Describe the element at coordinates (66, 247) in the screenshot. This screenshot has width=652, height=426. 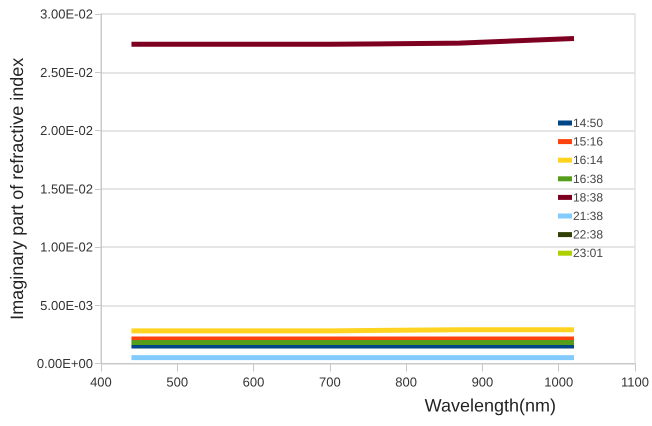
I see `y-tick-label: 1.00E-02` at that location.